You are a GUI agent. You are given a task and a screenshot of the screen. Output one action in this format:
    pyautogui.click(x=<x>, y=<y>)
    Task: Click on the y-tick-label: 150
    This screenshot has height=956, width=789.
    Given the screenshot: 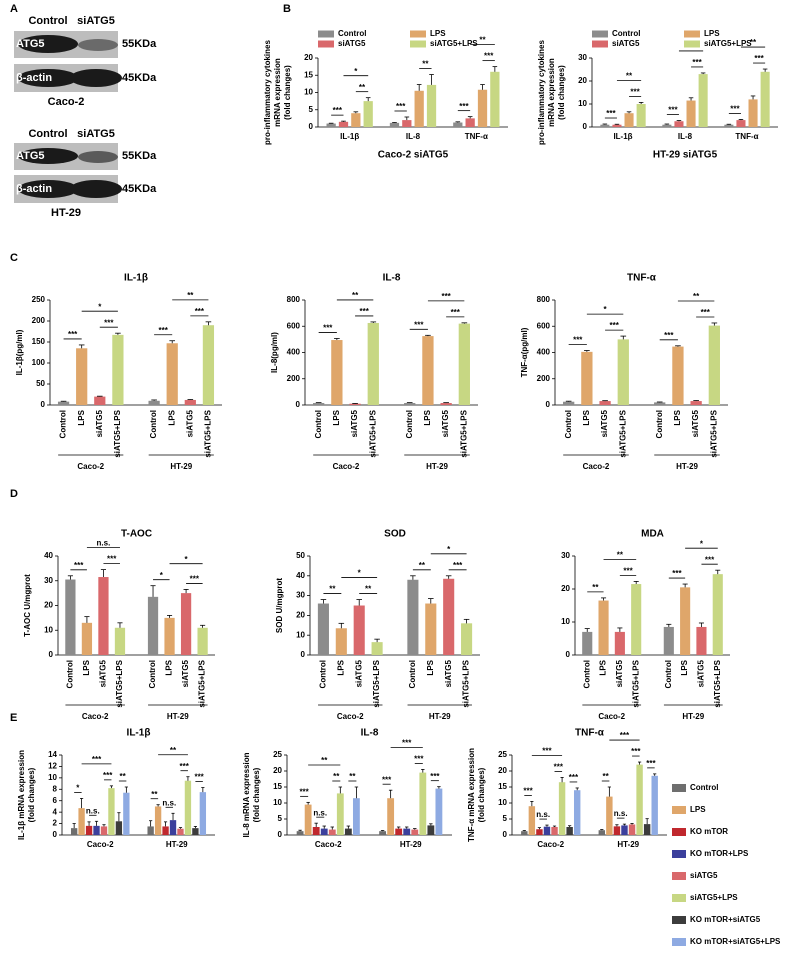 What is the action you would take?
    pyautogui.click(x=39, y=341)
    